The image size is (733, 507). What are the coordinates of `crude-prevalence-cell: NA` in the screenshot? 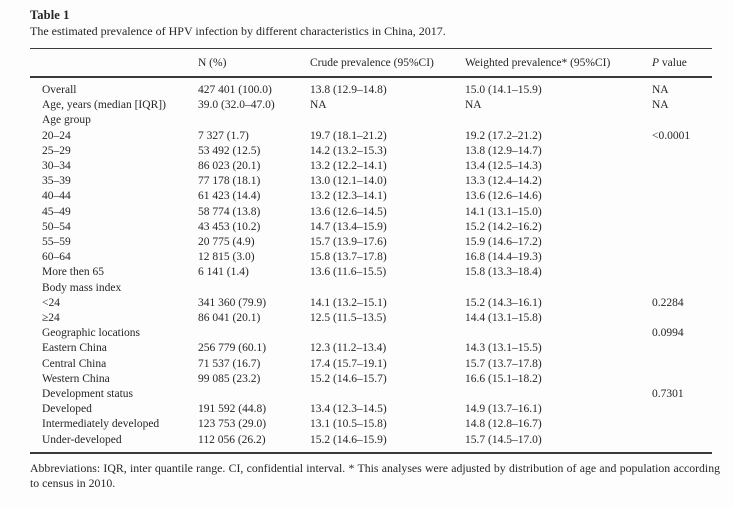 It's located at (318, 105).